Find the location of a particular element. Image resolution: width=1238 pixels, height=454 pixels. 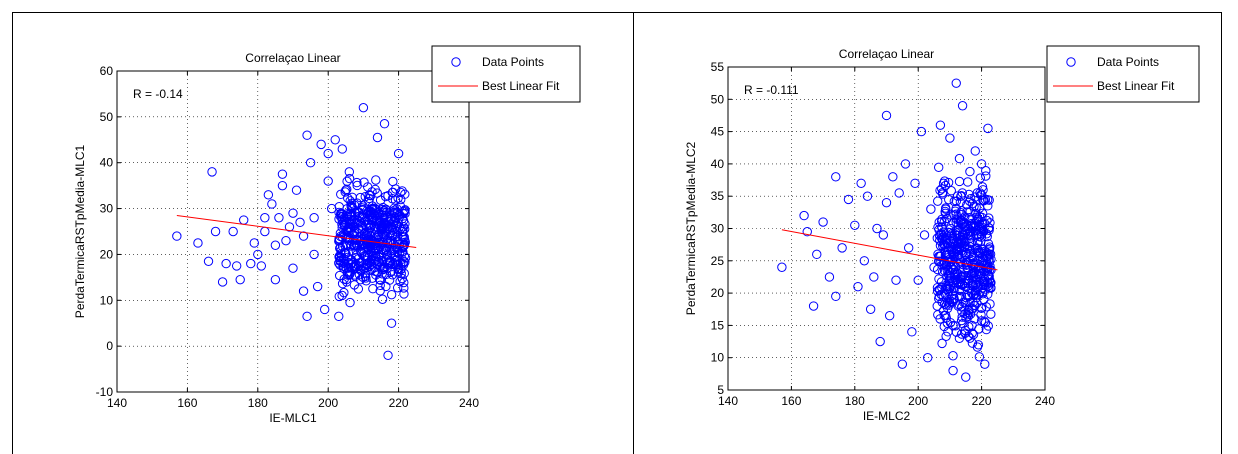

y-tick-label: 55 is located at coordinates (718, 67).